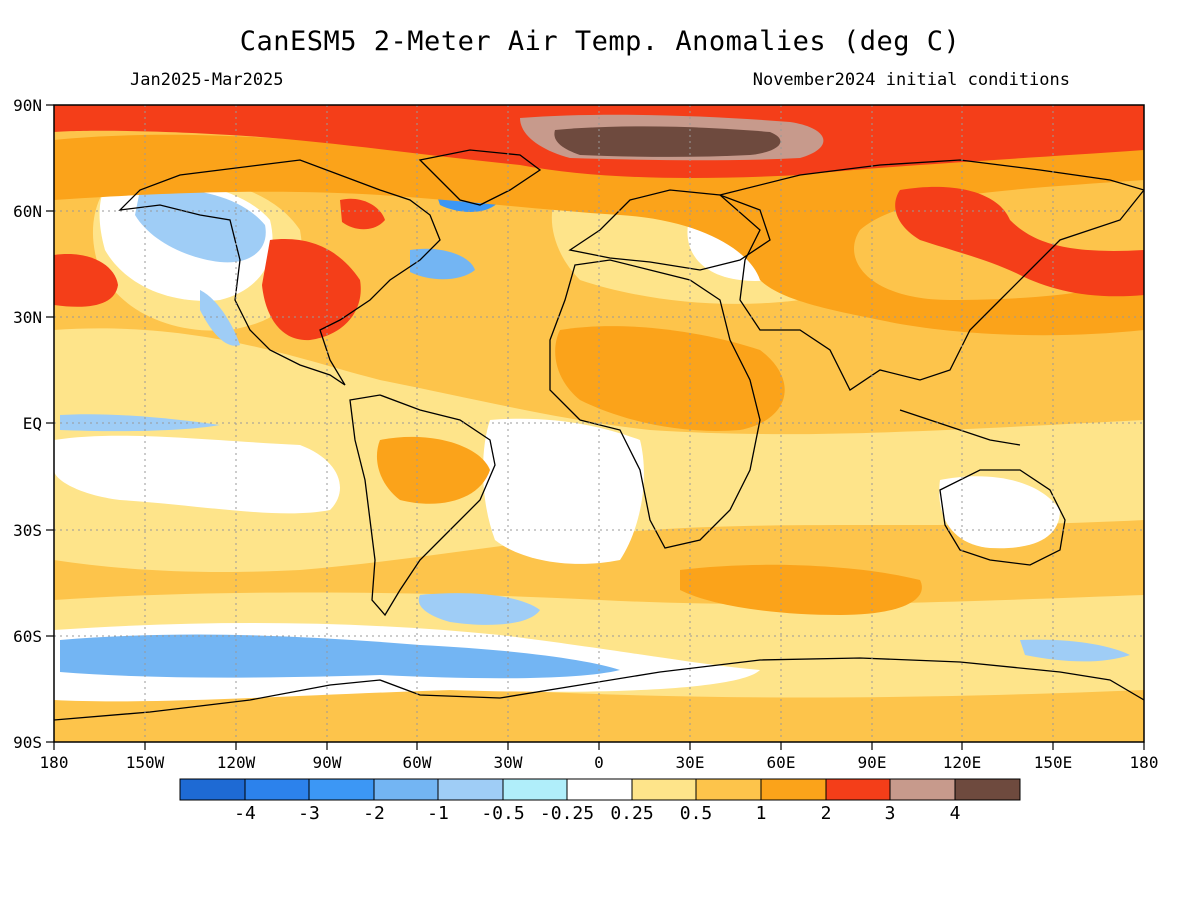 Image resolution: width=1200 pixels, height=900 pixels. Describe the element at coordinates (422, 505) in the screenshot. I see `coast-south-america` at that location.